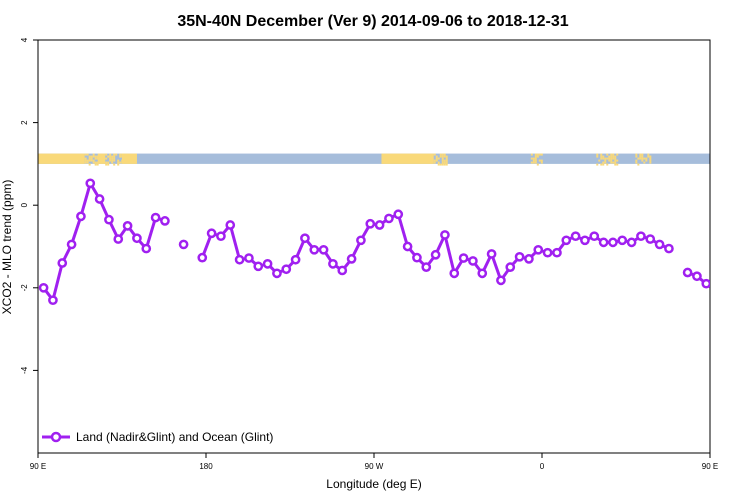 The width and height of the screenshot is (750, 500). What do you see at coordinates (374, 158) in the screenshot?
I see `strip-ocean` at bounding box center [374, 158].